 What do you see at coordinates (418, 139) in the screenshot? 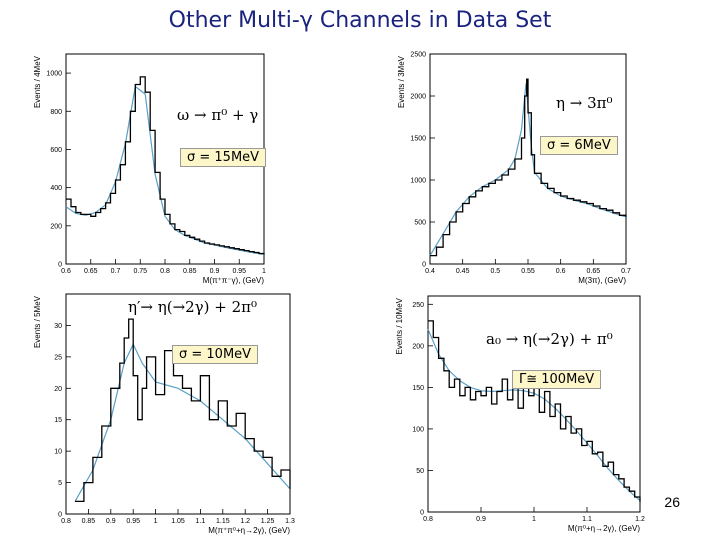
I see `y-tick-label: 1500` at bounding box center [418, 139].